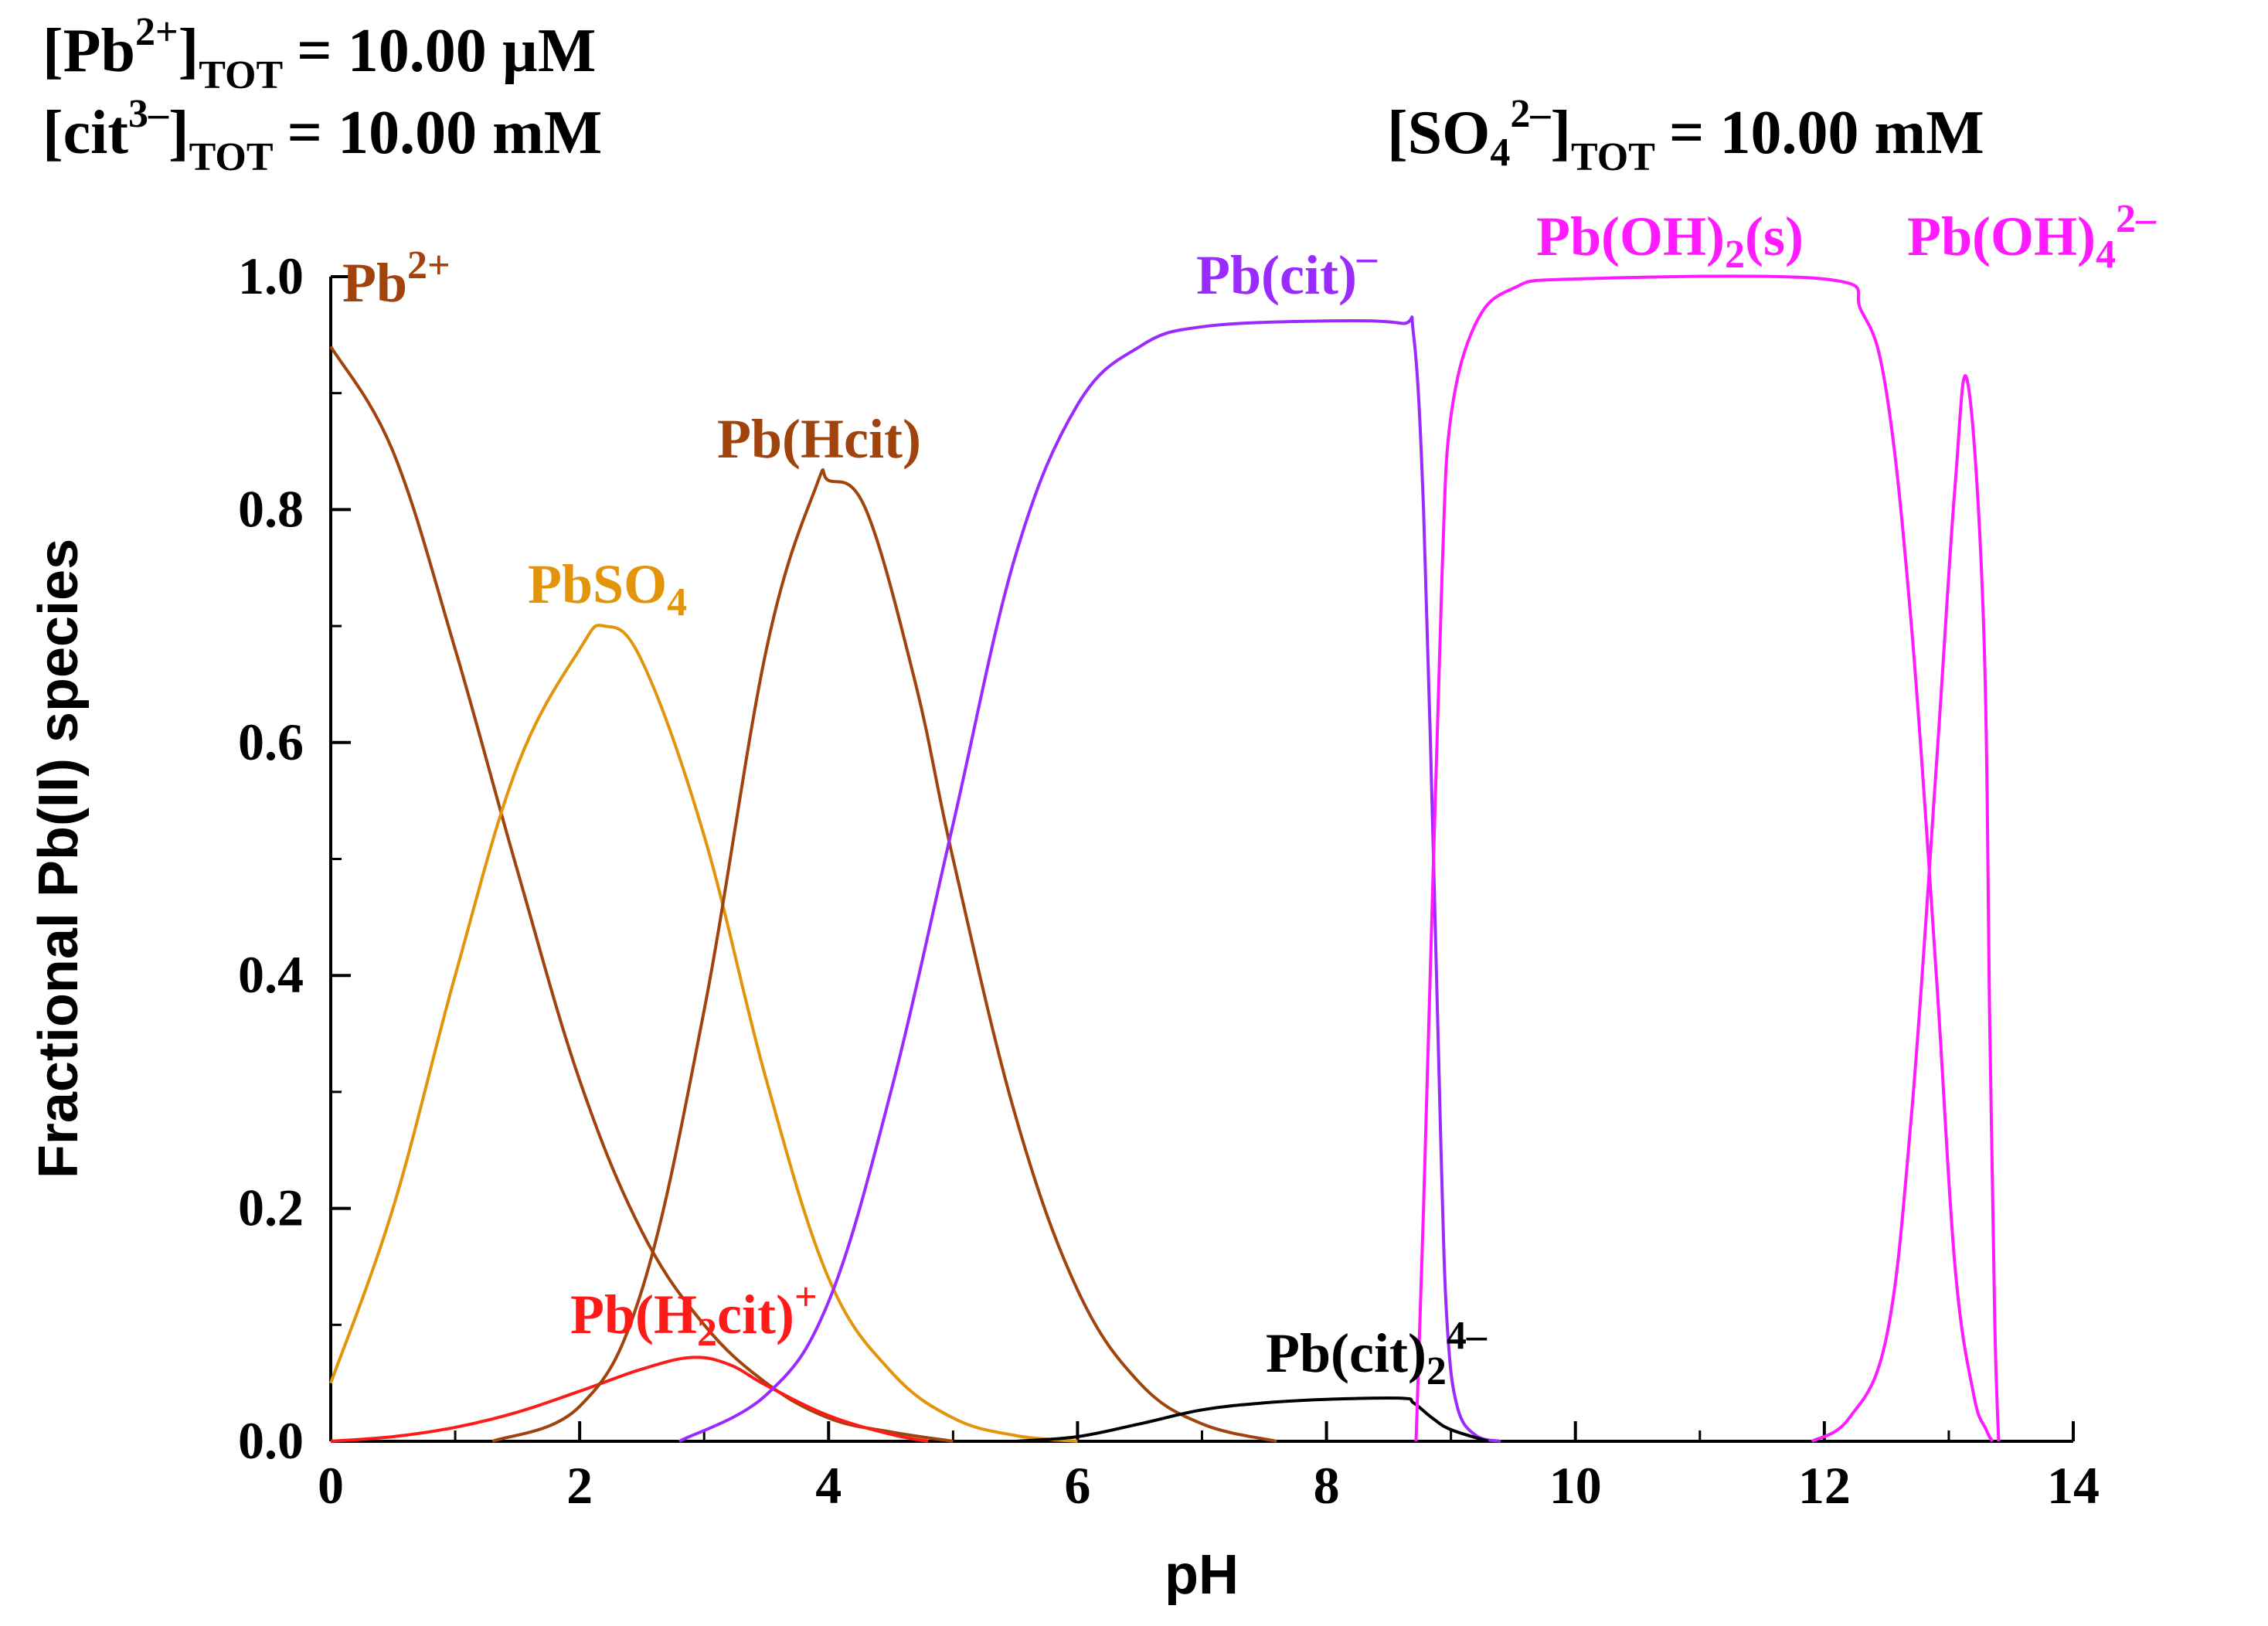 This screenshot has height=1626, width=2268. What do you see at coordinates (1077, 1485) in the screenshot?
I see `x-tick-label: 6` at bounding box center [1077, 1485].